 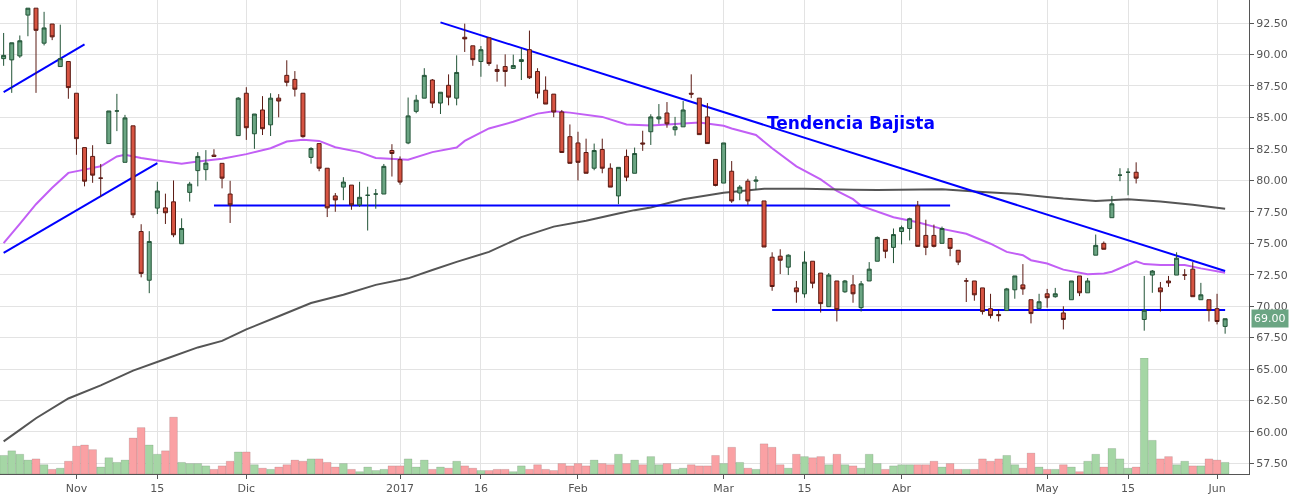 I want to click on y-tick-label: 57.50, so click(x=1272, y=464).